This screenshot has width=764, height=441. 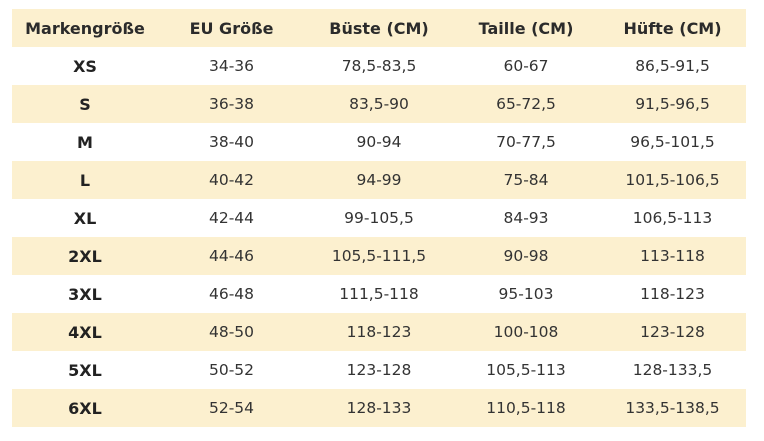 What do you see at coordinates (672, 408) in the screenshot?
I see `hip-cell: 133,5-138,5` at bounding box center [672, 408].